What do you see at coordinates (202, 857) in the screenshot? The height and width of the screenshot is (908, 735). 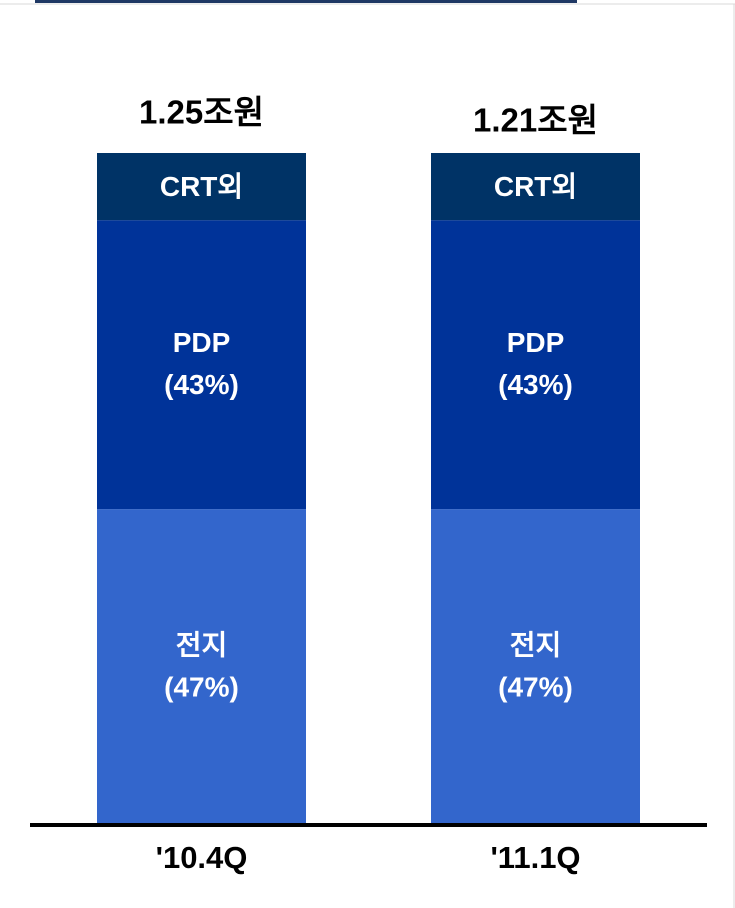 I see `x-tick-label: '10.4Q` at bounding box center [202, 857].